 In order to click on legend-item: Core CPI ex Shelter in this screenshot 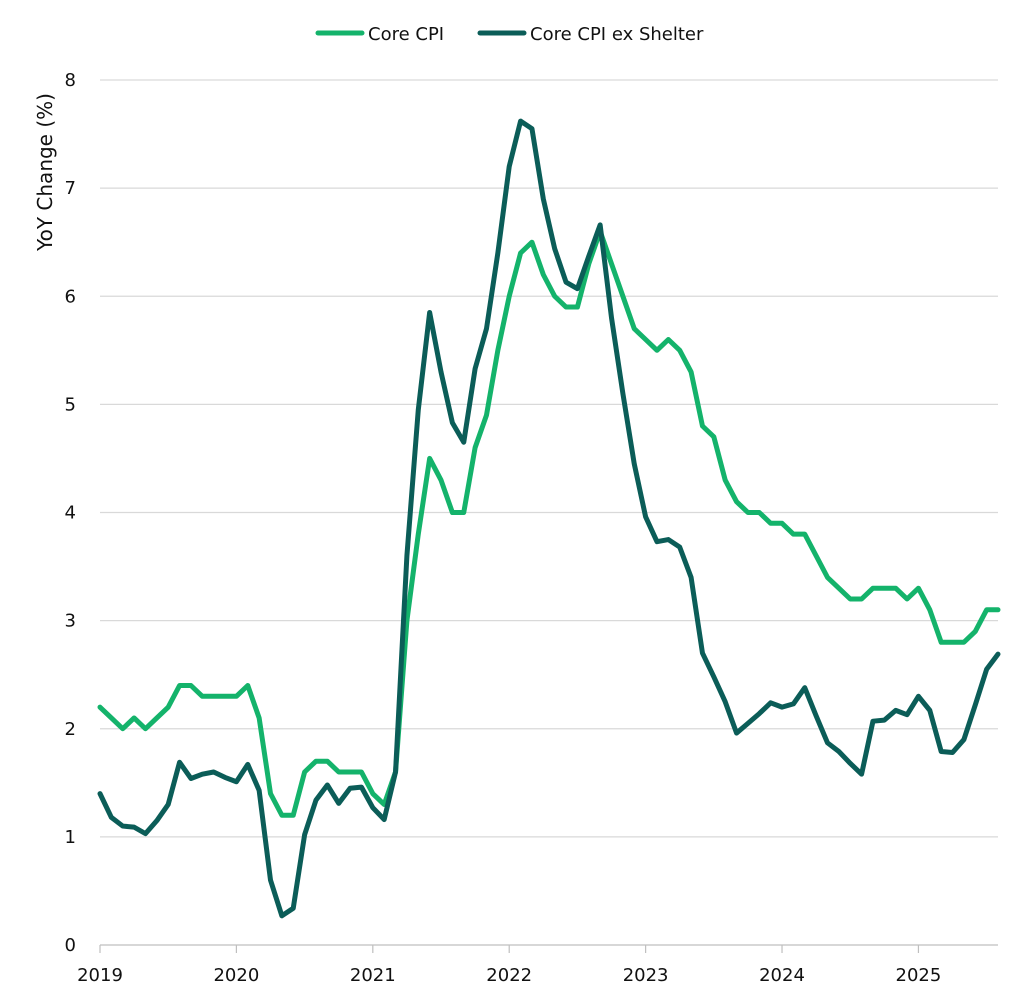, I will do `click(592, 34)`.